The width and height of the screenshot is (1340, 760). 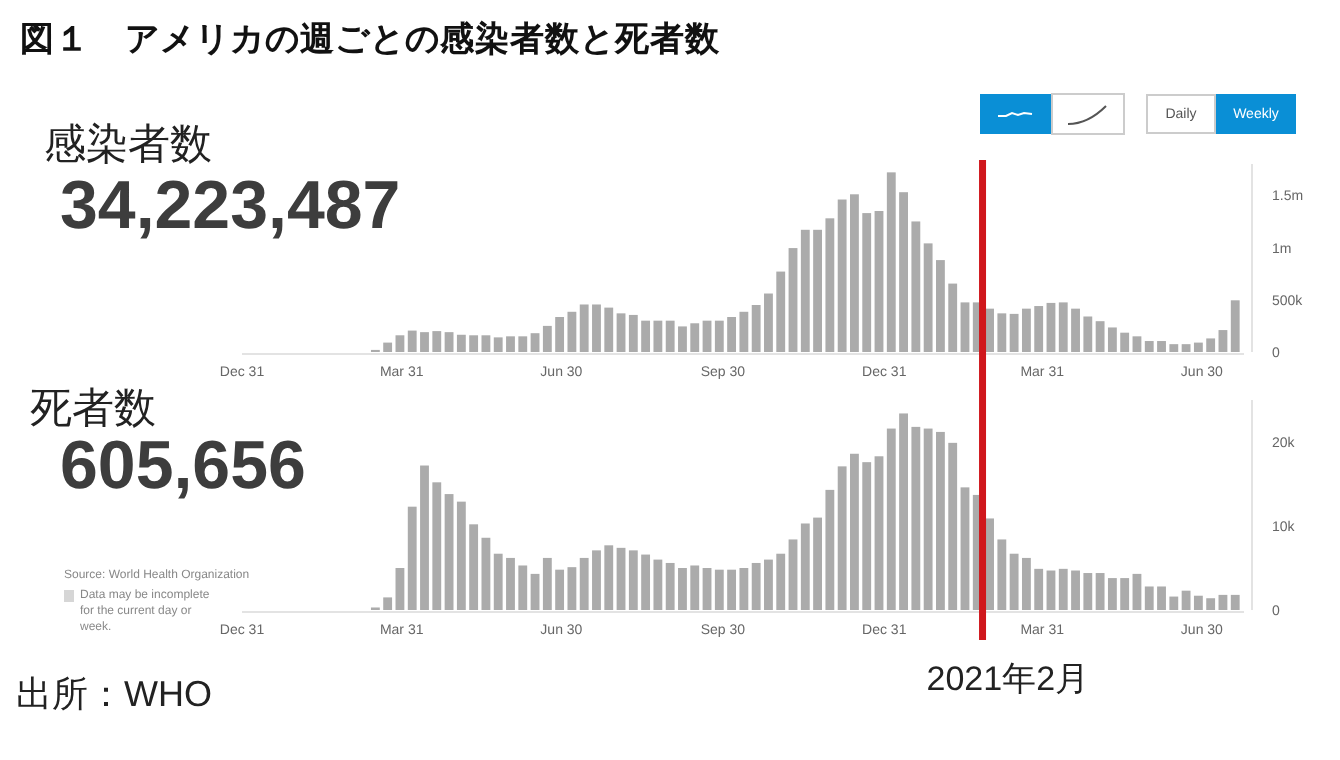 I want to click on text: 出所：WHO, so click(x=114, y=695).